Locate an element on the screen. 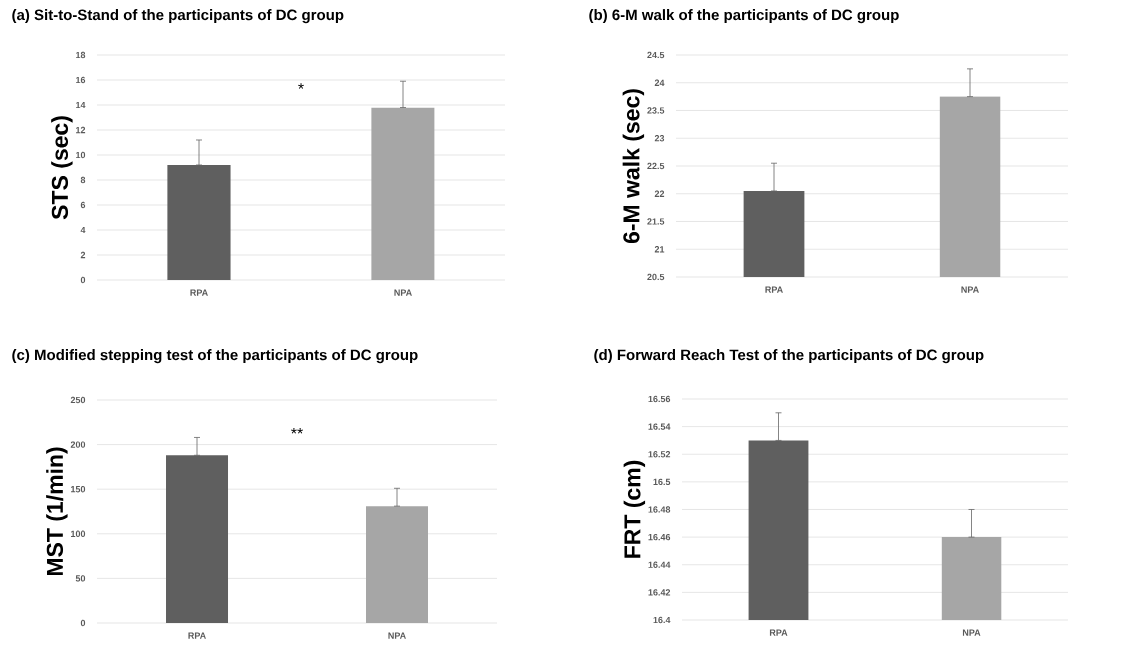 The width and height of the screenshot is (1137, 650). y-tick-label: 21 is located at coordinates (659, 249).